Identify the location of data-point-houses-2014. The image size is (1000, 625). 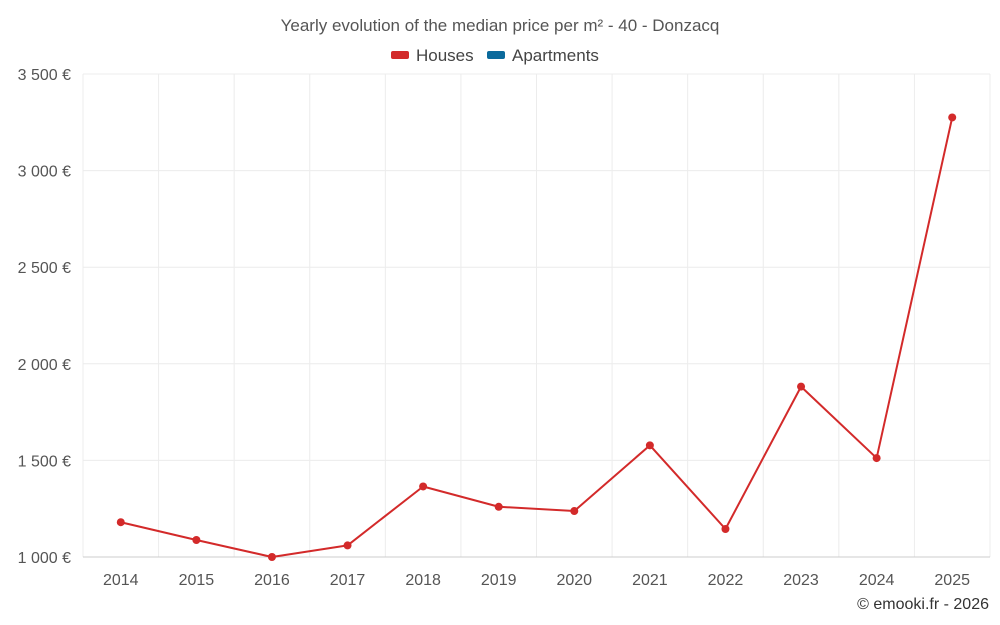
(120, 522).